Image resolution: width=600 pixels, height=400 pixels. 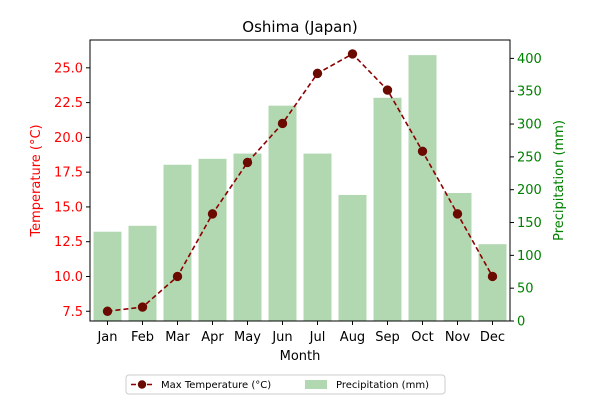 What do you see at coordinates (525, 289) in the screenshot?
I see `right-tick-label: 50` at bounding box center [525, 289].